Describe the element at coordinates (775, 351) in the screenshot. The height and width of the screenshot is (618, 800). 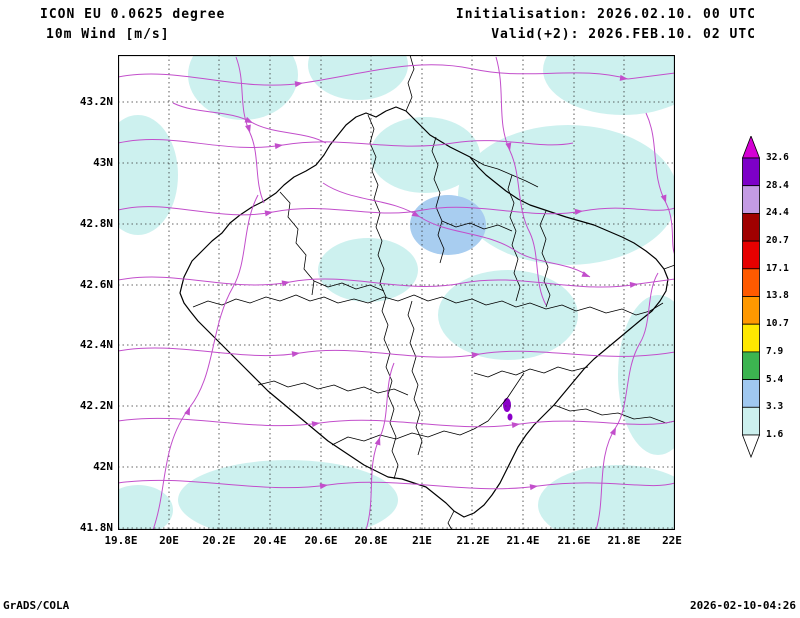
I see `colorbar-label: 7.9` at that location.